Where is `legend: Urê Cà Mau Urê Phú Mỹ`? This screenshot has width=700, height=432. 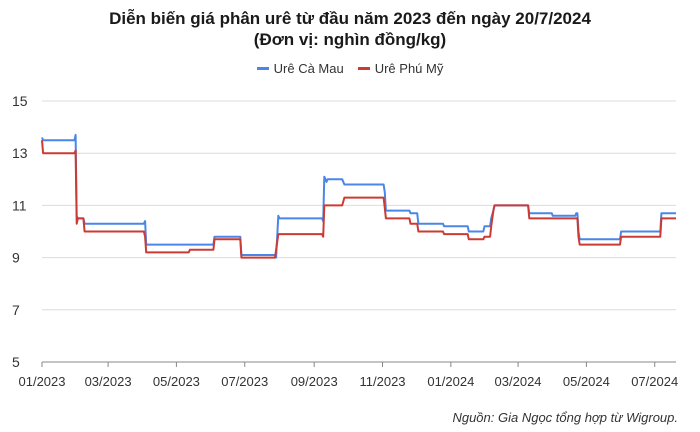 legend: Urê Cà Mau Urê Phú Mỹ is located at coordinates (350, 68).